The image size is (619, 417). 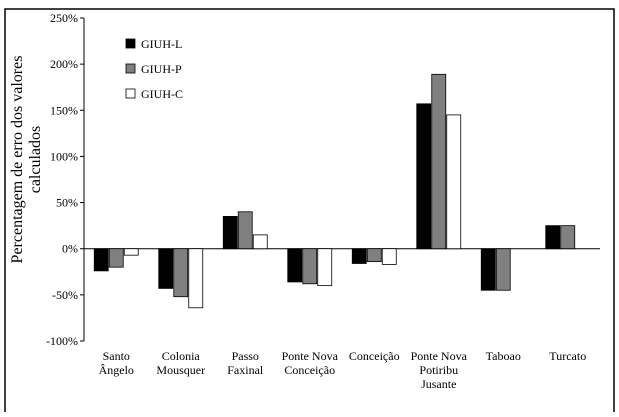 I want to click on legend-label: GIUH-P, so click(x=161, y=69).